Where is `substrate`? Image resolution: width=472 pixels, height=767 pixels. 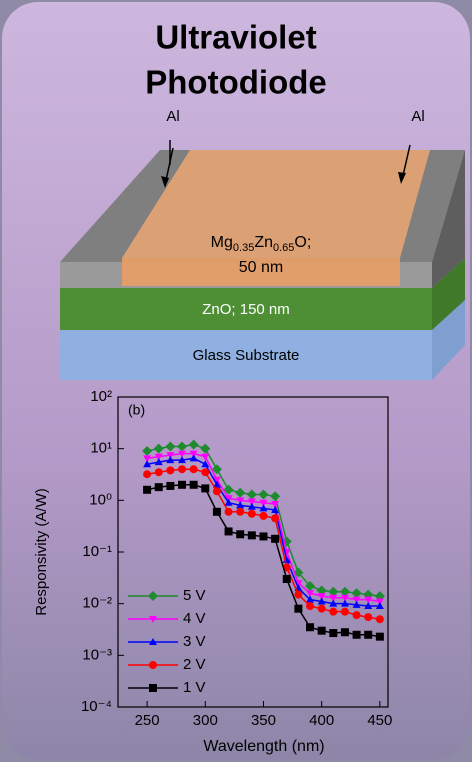
substrate is located at coordinates (246, 355).